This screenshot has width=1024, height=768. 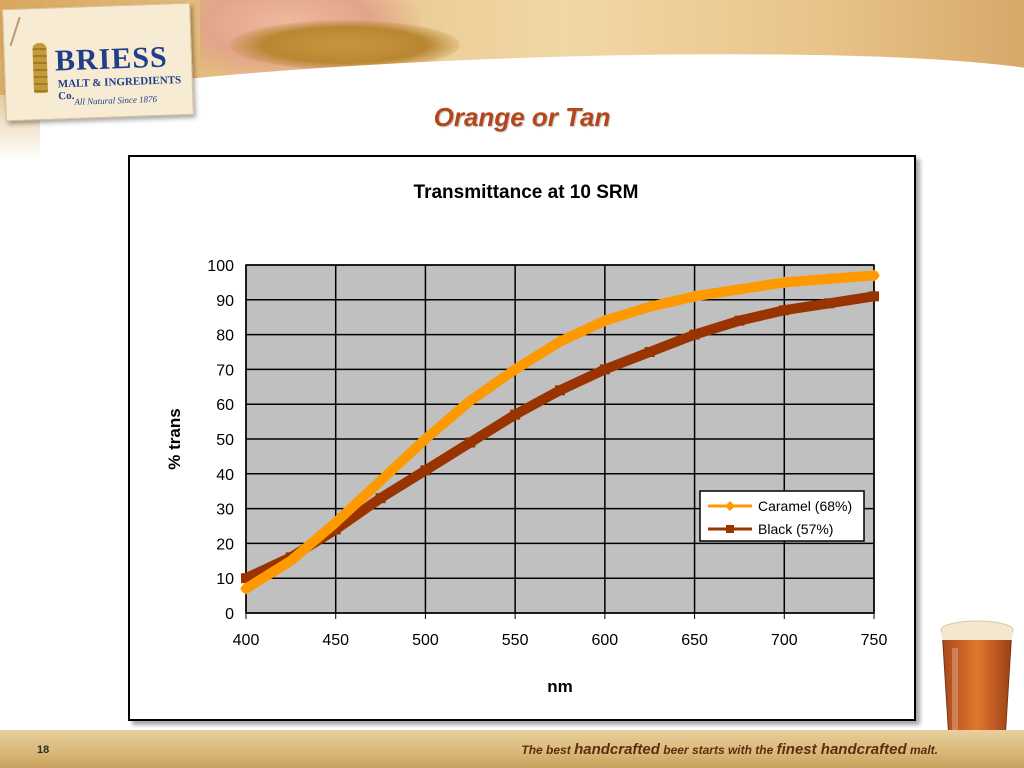 What do you see at coordinates (225, 440) in the screenshot?
I see `y-tick-label: 50` at bounding box center [225, 440].